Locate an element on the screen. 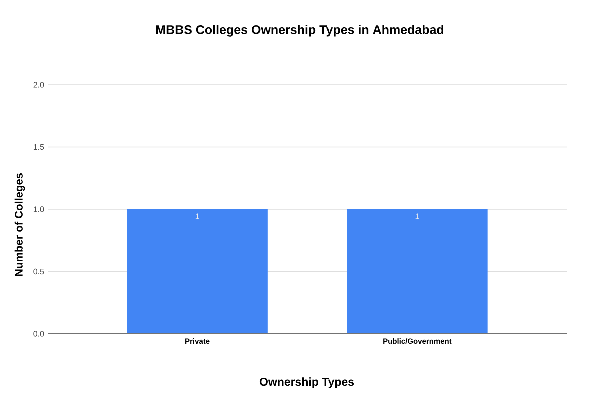  y-tick-label: 0.0 is located at coordinates (39, 334).